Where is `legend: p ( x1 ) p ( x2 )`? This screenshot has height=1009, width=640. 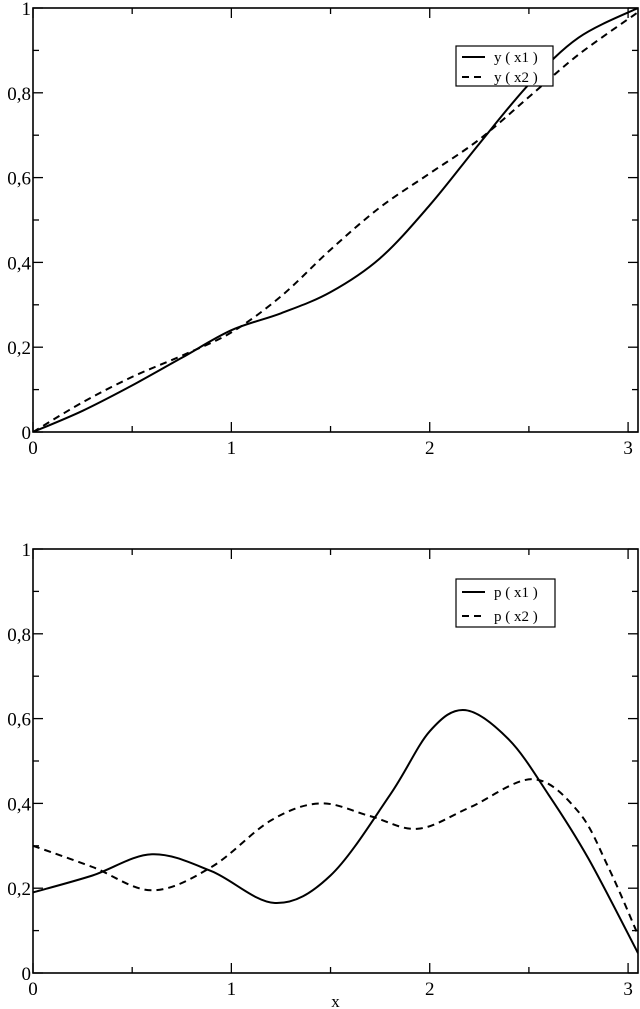 legend: p ( x1 ) p ( x2 ) is located at coordinates (505, 603).